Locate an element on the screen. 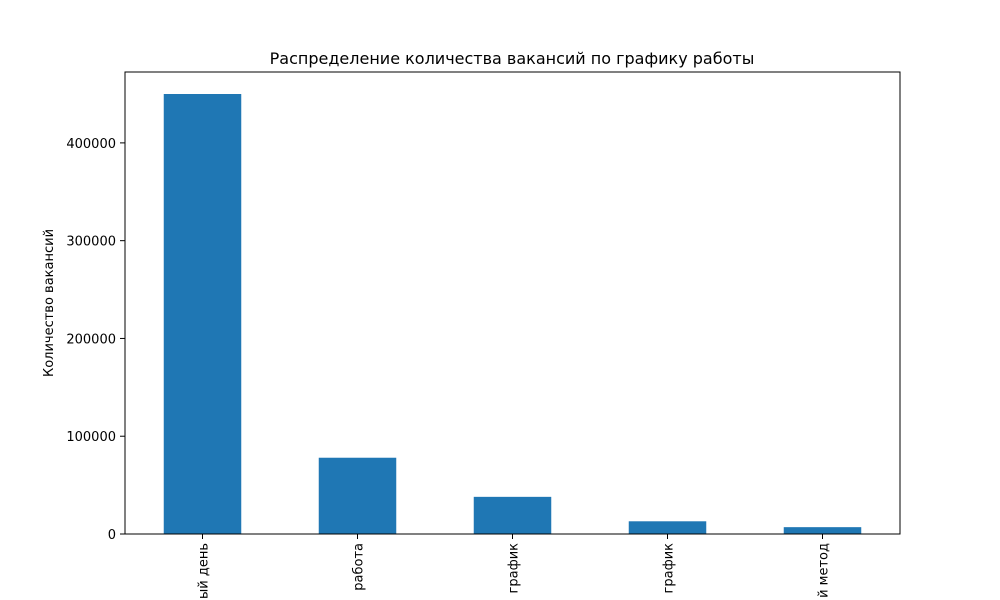 The width and height of the screenshot is (1000, 600). x-tick-label: ый день is located at coordinates (204, 571).